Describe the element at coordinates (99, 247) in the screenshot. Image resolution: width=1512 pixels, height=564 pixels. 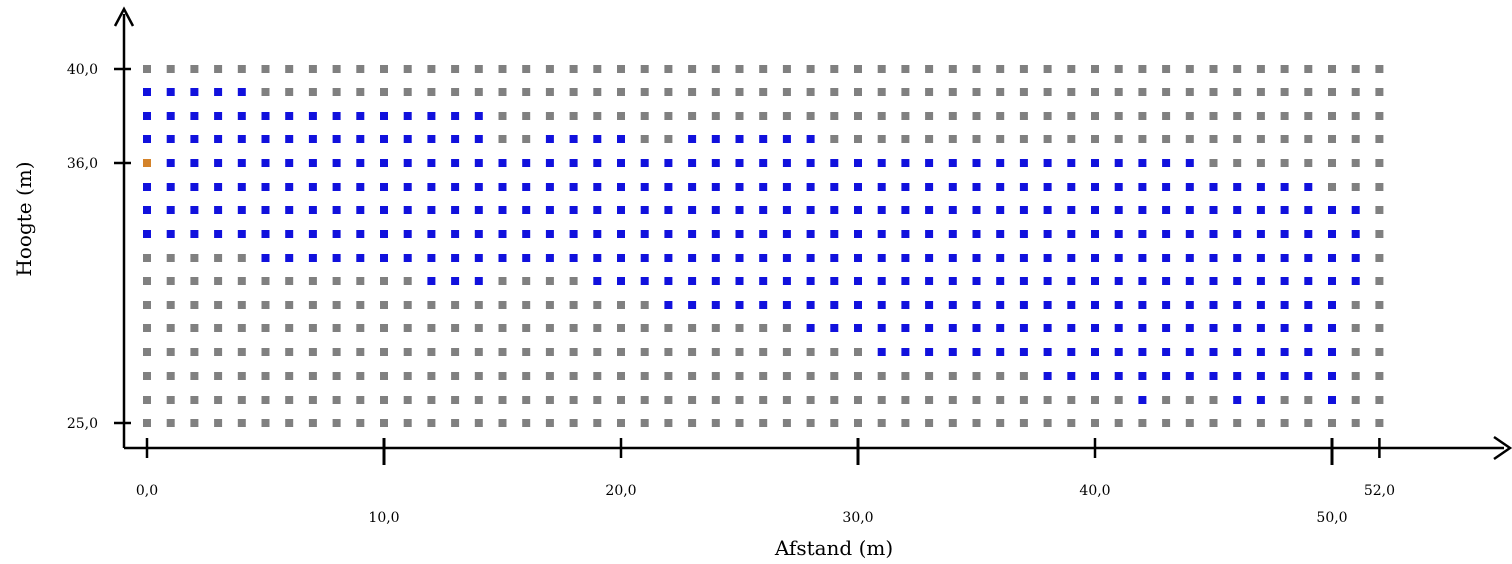
I see `y-ticks: 25,0 36,0 40,0` at that location.